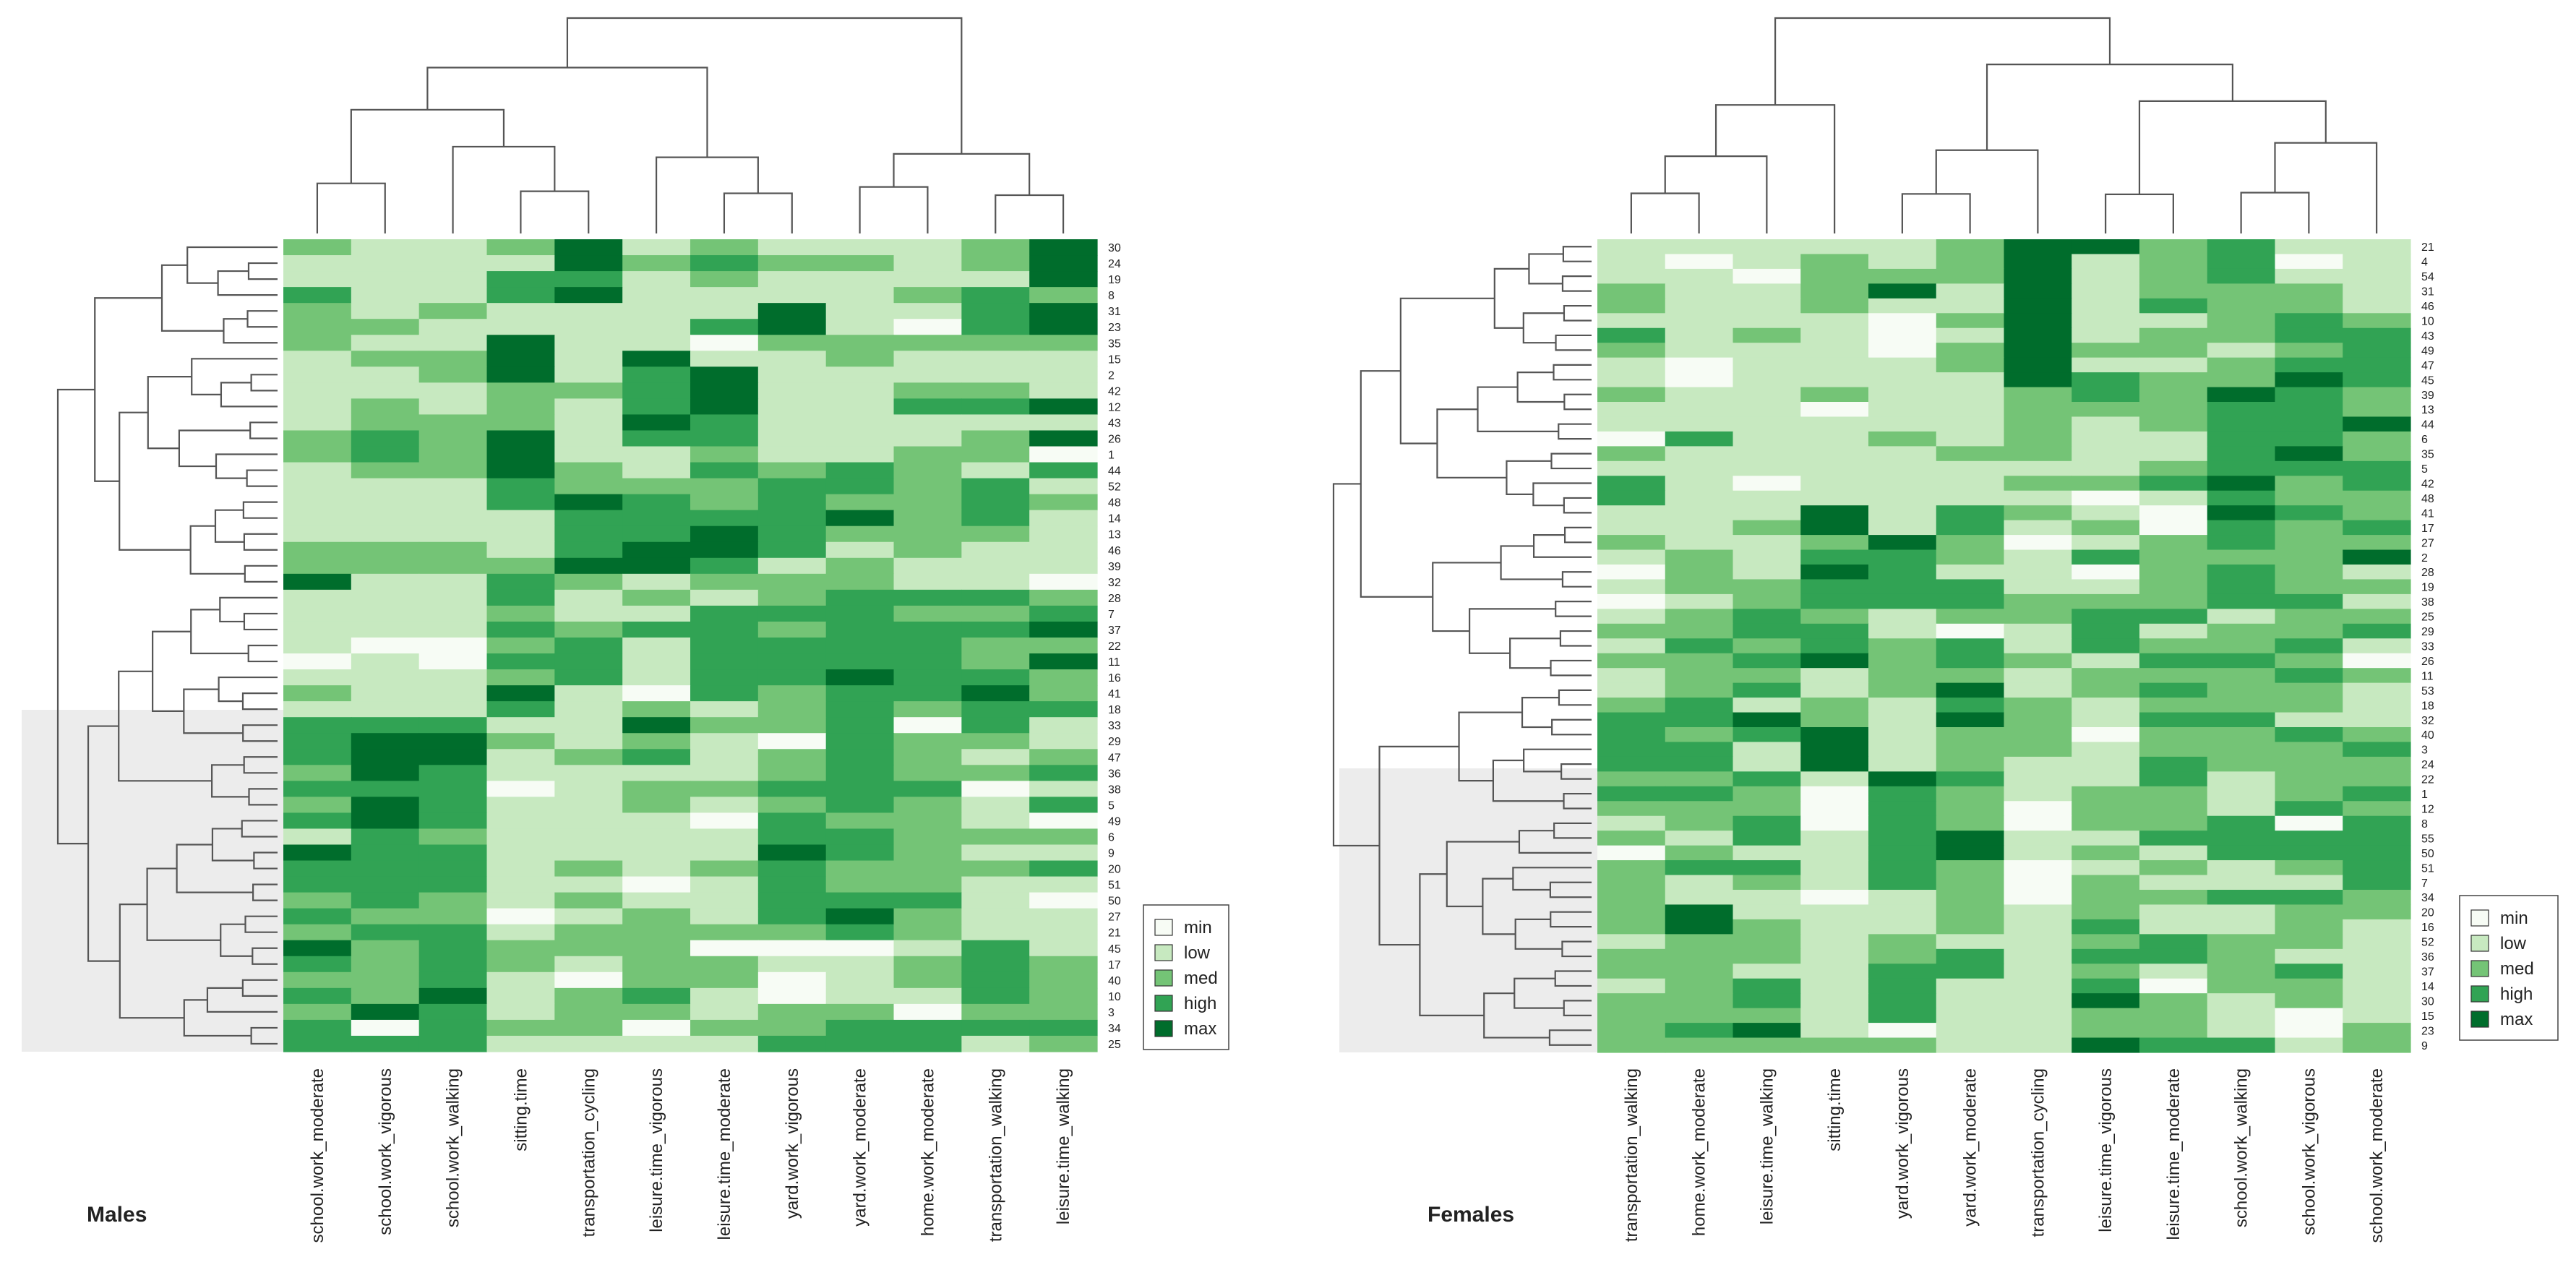  What do you see at coordinates (2428, 602) in the screenshot?
I see `row-label: 38` at bounding box center [2428, 602].